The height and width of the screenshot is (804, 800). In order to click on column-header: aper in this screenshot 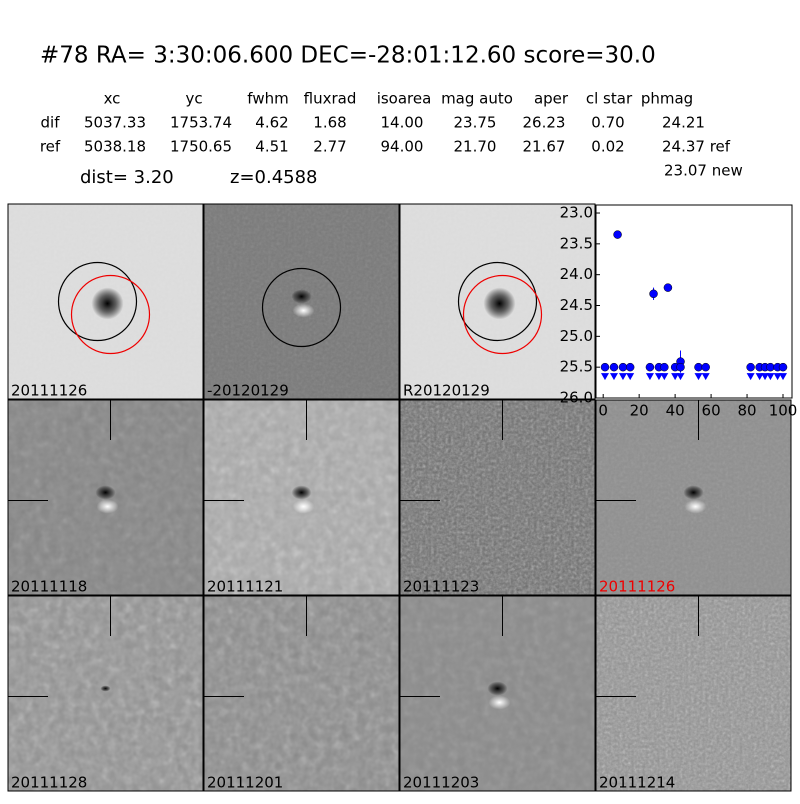, I will do `click(551, 99)`.